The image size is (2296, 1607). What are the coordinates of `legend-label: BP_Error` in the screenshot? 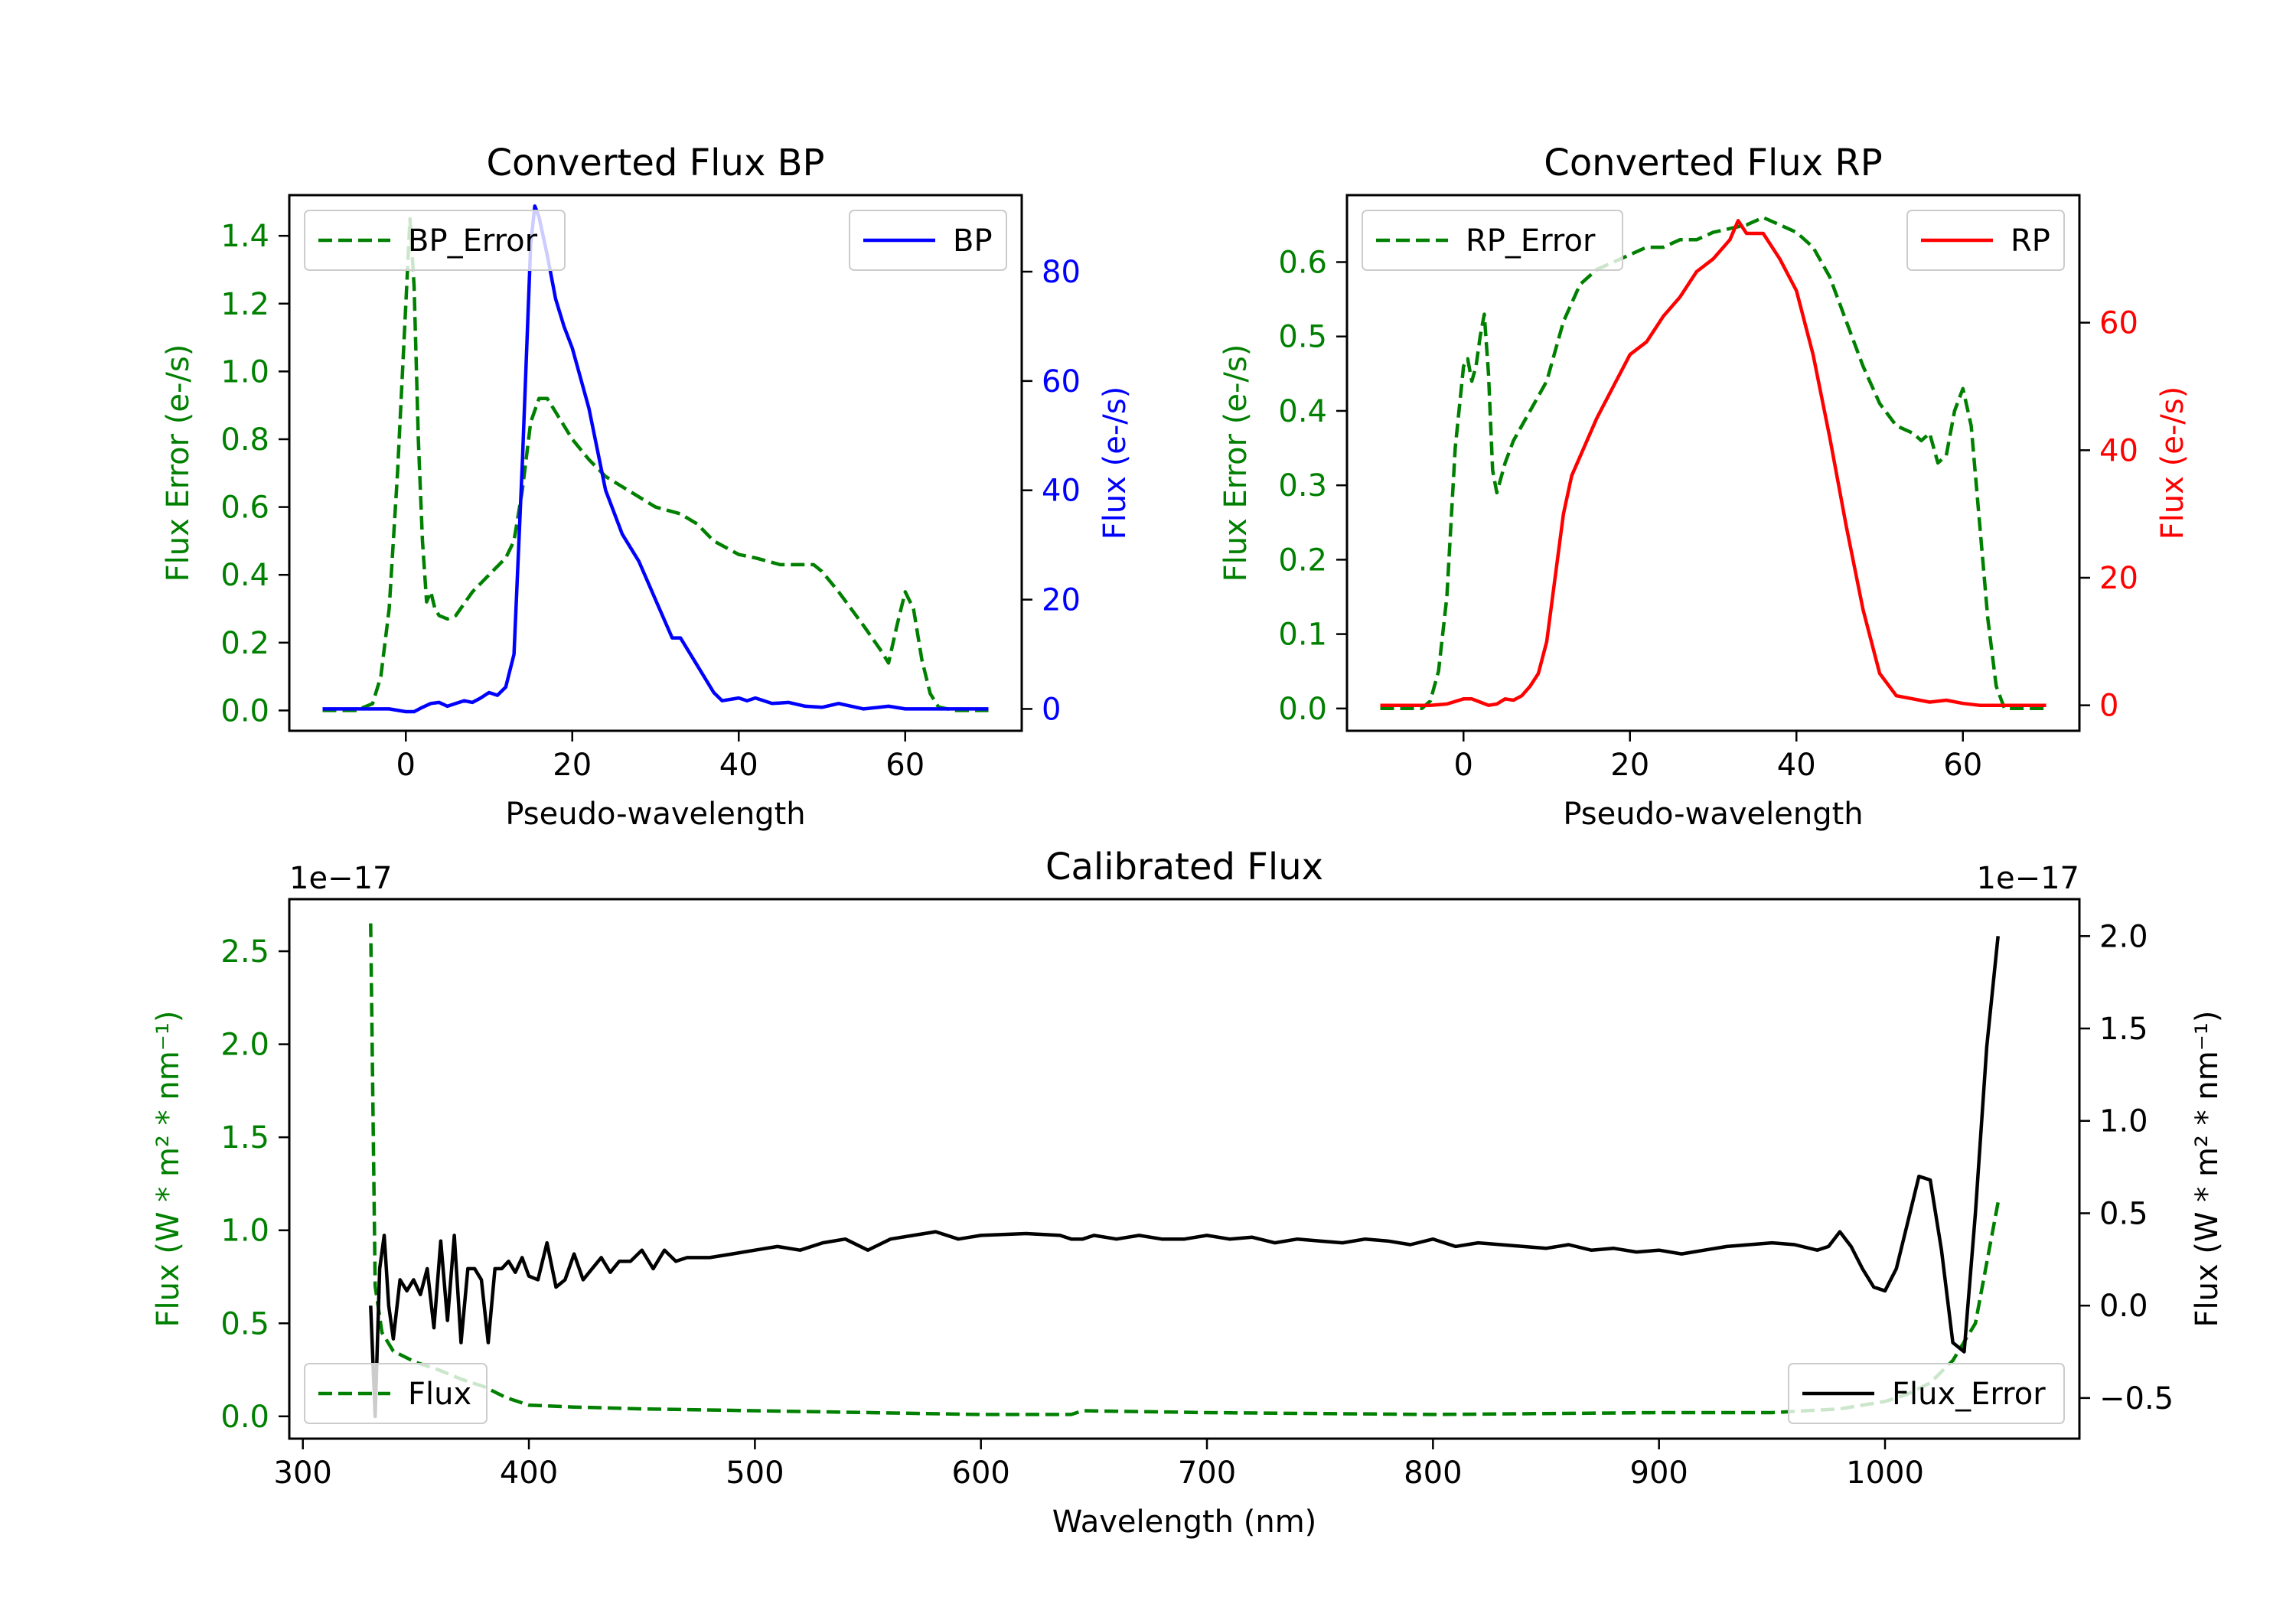 It's located at (473, 241).